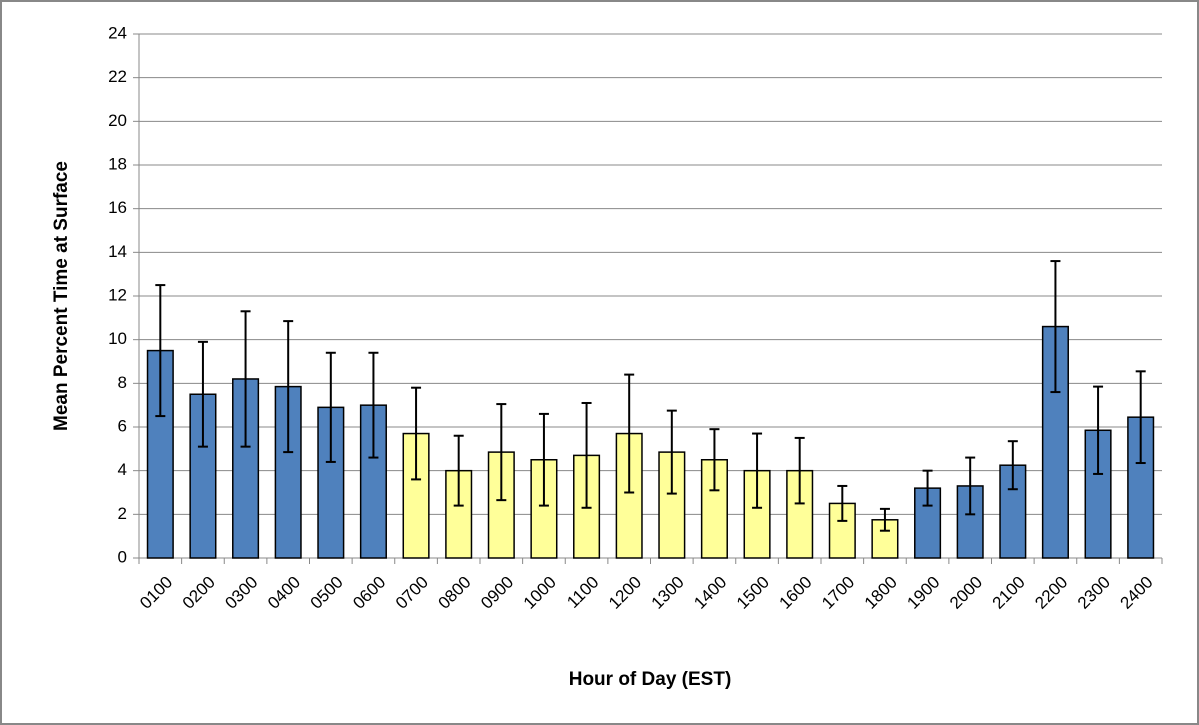 The image size is (1199, 725). What do you see at coordinates (650, 679) in the screenshot?
I see `x-axis-title: Hour of Day (EST)` at bounding box center [650, 679].